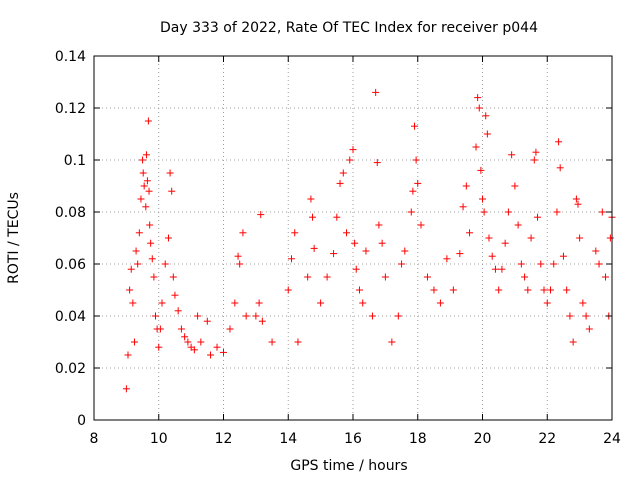  I want to click on x-tick-label: 20, so click(483, 439).